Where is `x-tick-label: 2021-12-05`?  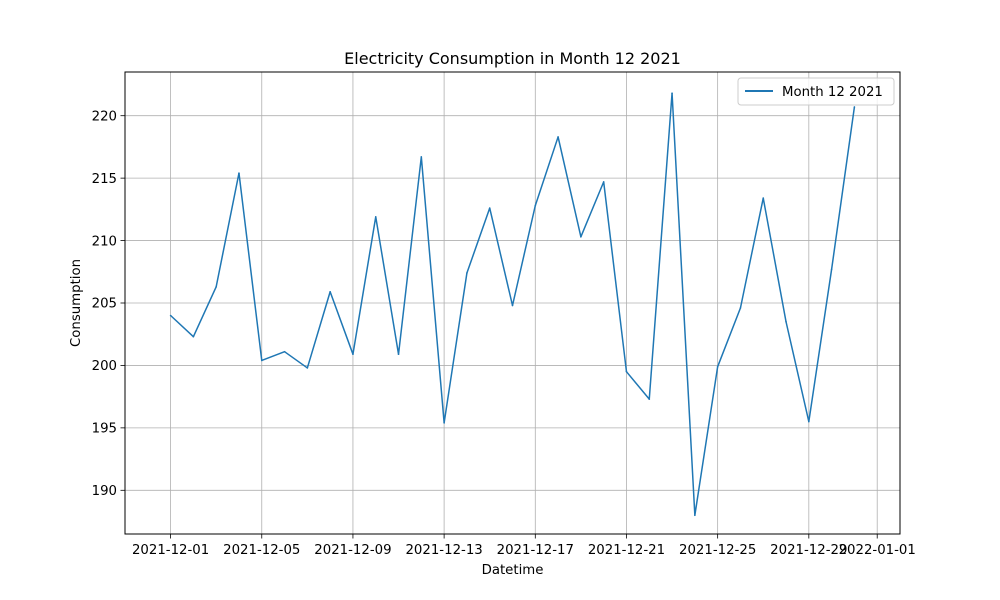
x-tick-label: 2021-12-05 is located at coordinates (261, 550).